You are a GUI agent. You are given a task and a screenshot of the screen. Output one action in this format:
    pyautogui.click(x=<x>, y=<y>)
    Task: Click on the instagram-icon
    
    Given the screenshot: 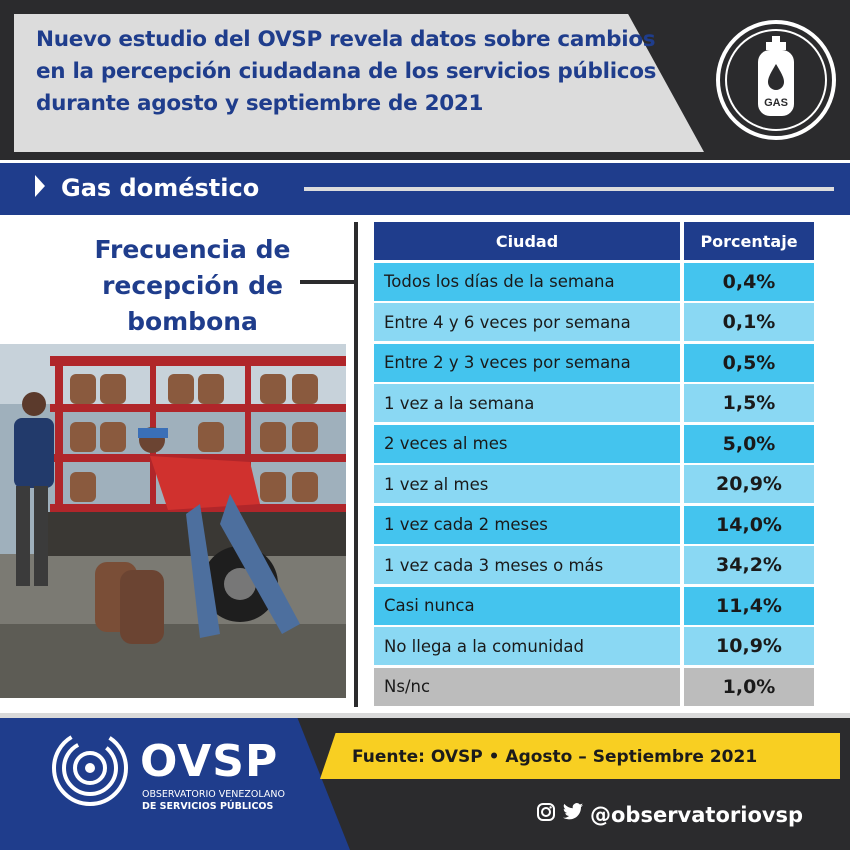 What is the action you would take?
    pyautogui.click(x=546, y=815)
    